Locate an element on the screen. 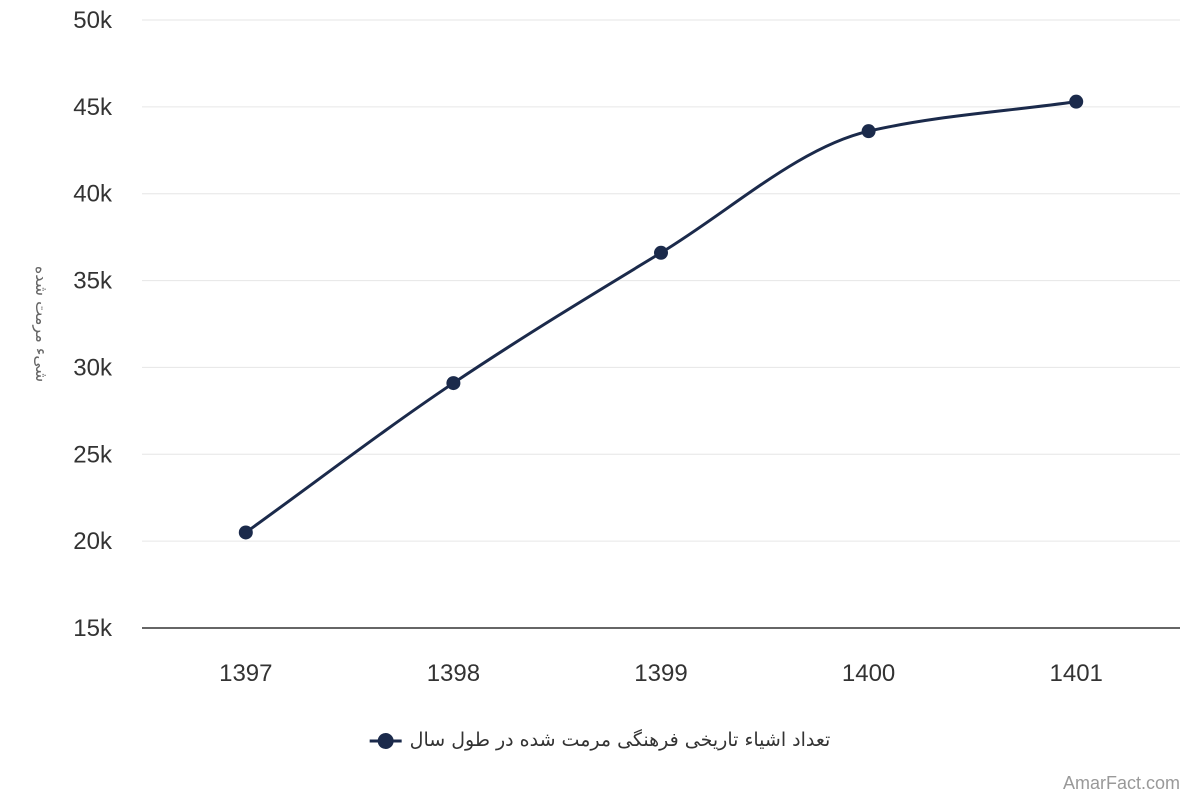 The height and width of the screenshot is (800, 1200). x-tick-label: 1398 is located at coordinates (453, 673).